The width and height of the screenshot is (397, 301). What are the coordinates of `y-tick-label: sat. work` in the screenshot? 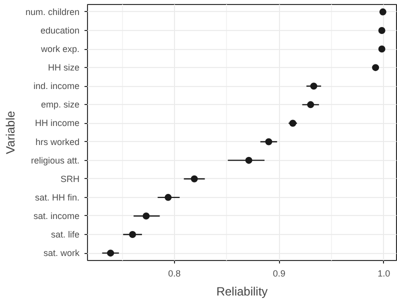 It's located at (61, 253).